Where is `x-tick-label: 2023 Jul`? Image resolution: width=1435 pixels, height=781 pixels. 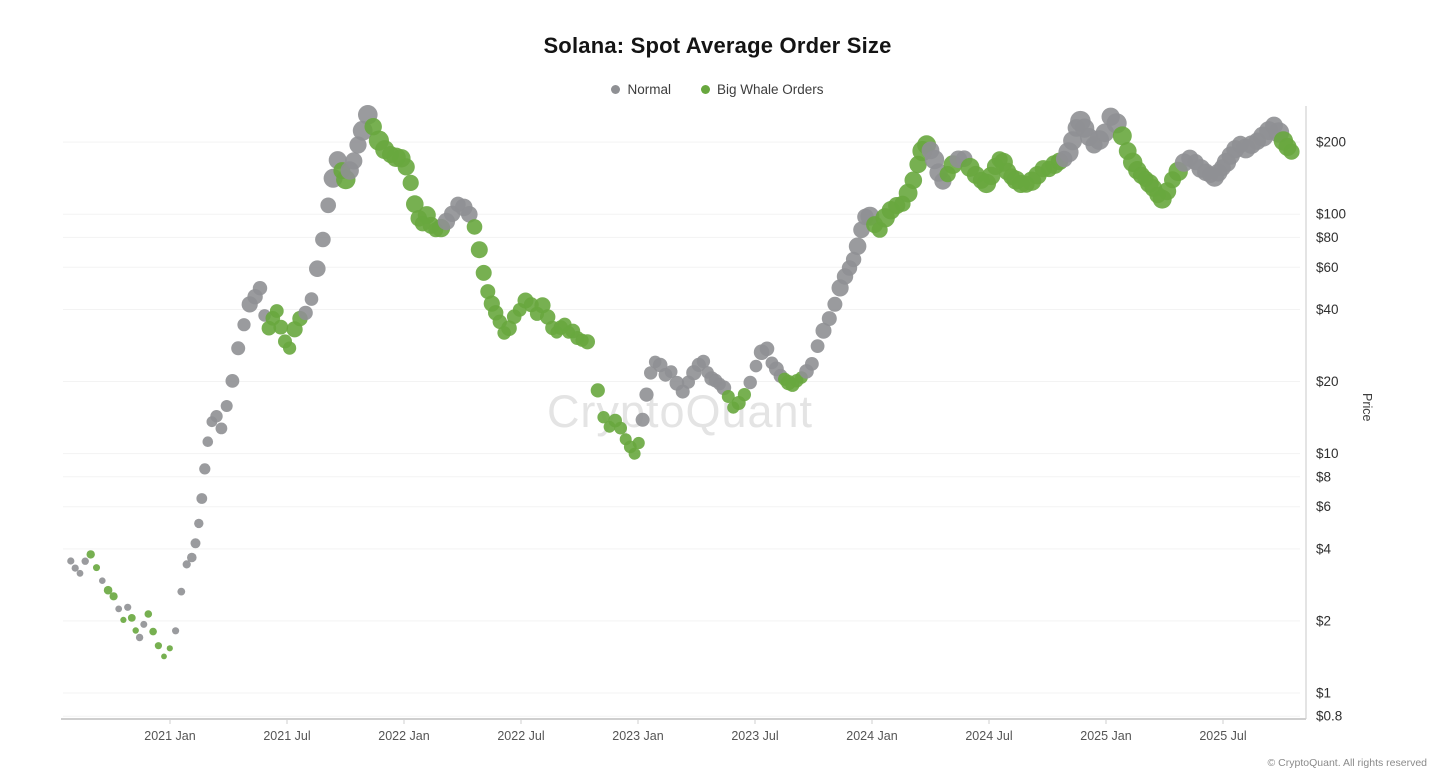
x-tick-label: 2023 Jul is located at coordinates (754, 736).